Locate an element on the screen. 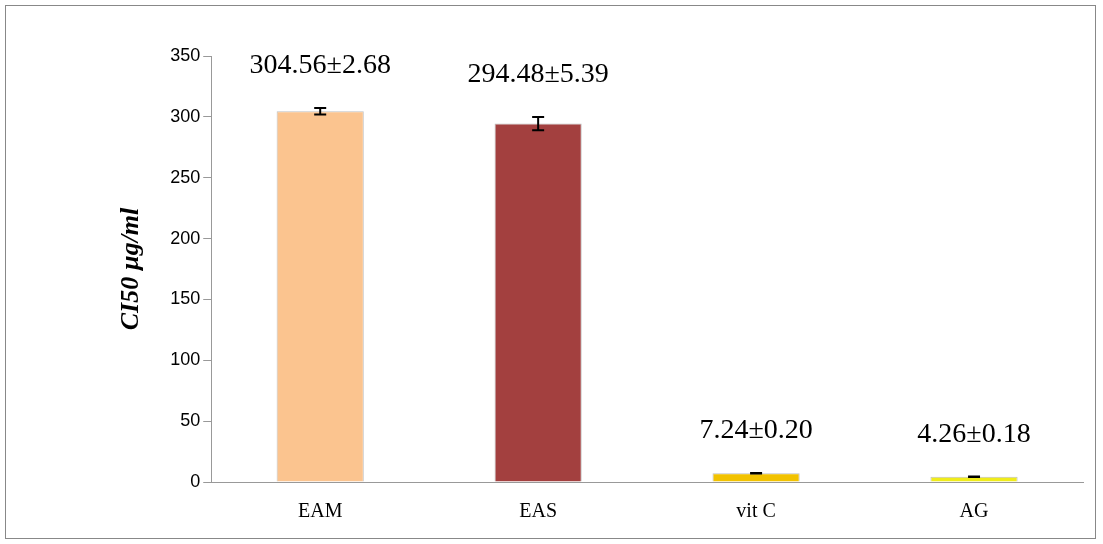  y-tick-label: 200 is located at coordinates (185, 237).